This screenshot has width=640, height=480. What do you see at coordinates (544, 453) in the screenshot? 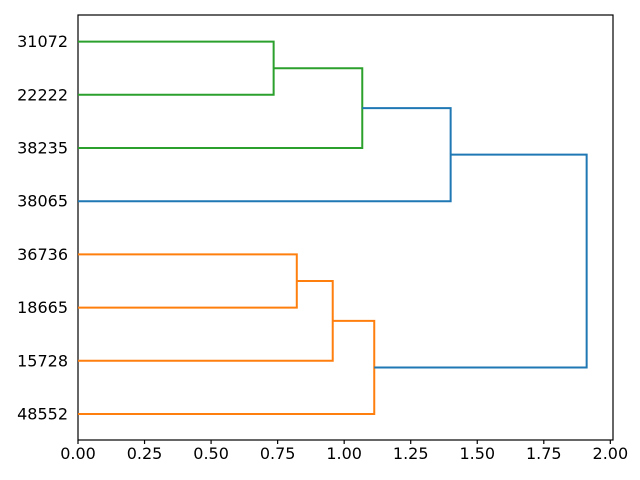
I see `x-axis-tick-label: 1.75` at bounding box center [544, 453].